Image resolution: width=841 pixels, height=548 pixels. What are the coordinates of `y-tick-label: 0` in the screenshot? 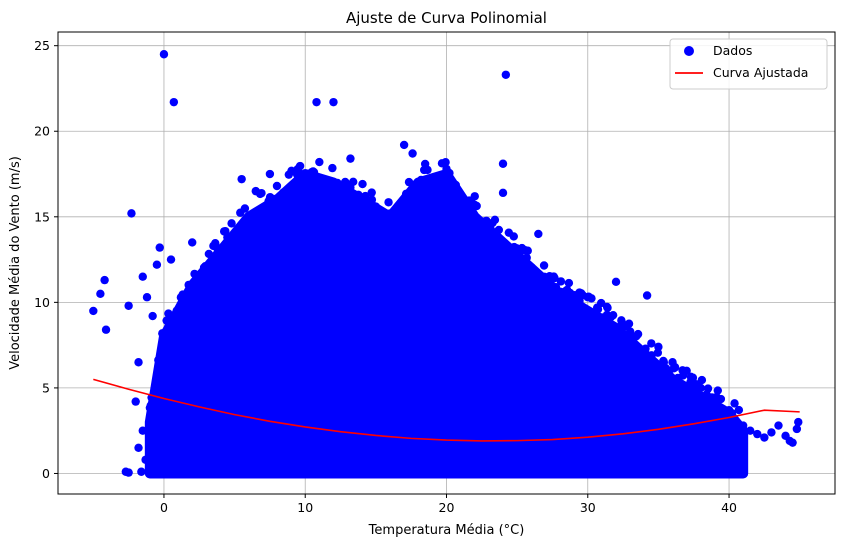 It's located at (46, 473).